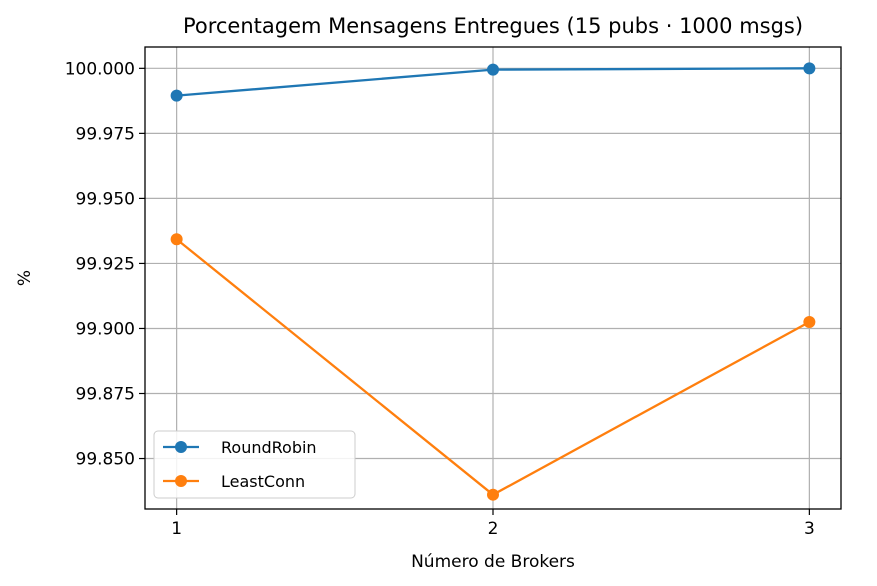  Describe the element at coordinates (105, 199) in the screenshot. I see `y-tick-label: 99.950` at that location.